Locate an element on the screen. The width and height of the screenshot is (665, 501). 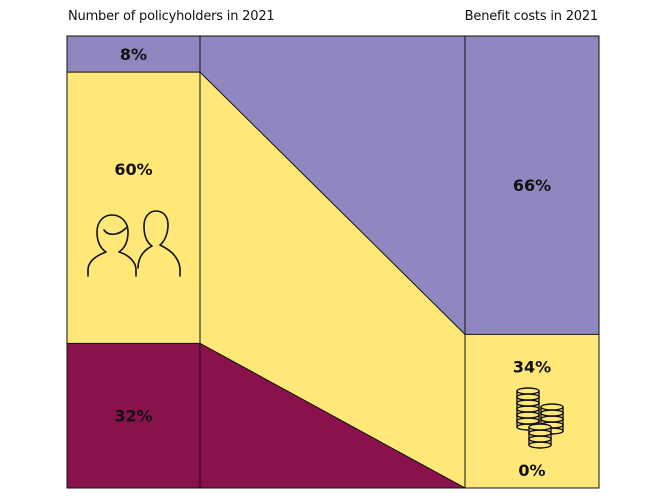
people-icon is located at coordinates (134, 243).